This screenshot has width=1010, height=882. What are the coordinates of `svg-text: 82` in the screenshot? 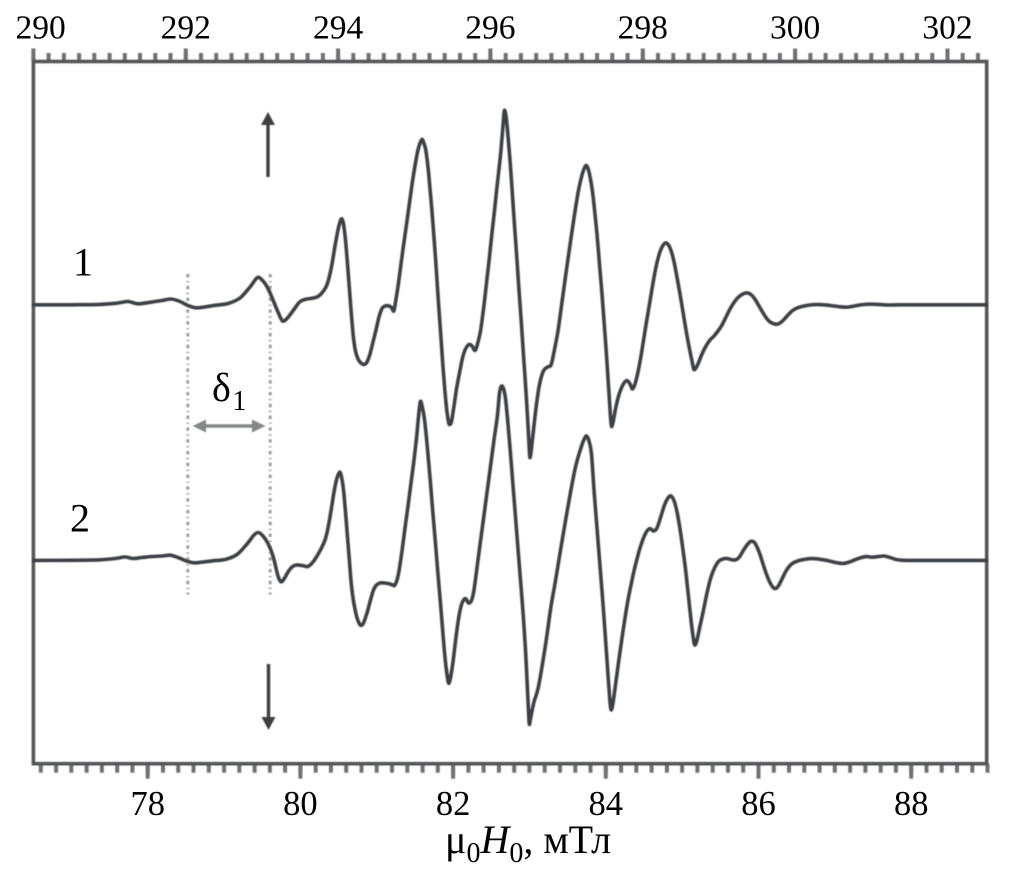 It's located at (453, 804).